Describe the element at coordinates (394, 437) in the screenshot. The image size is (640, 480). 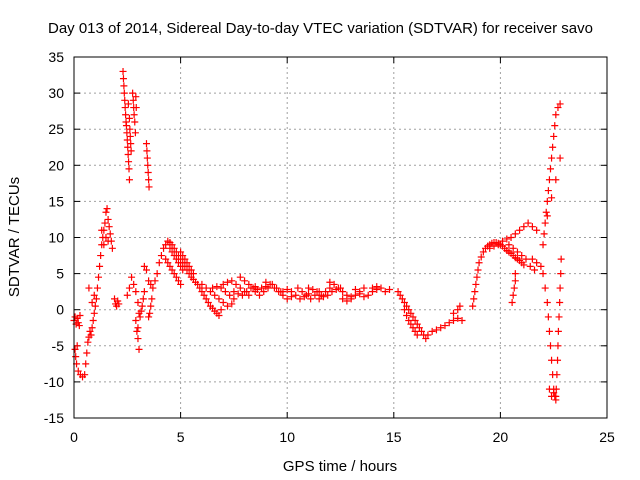
I see `x-tick-label: 15` at that location.